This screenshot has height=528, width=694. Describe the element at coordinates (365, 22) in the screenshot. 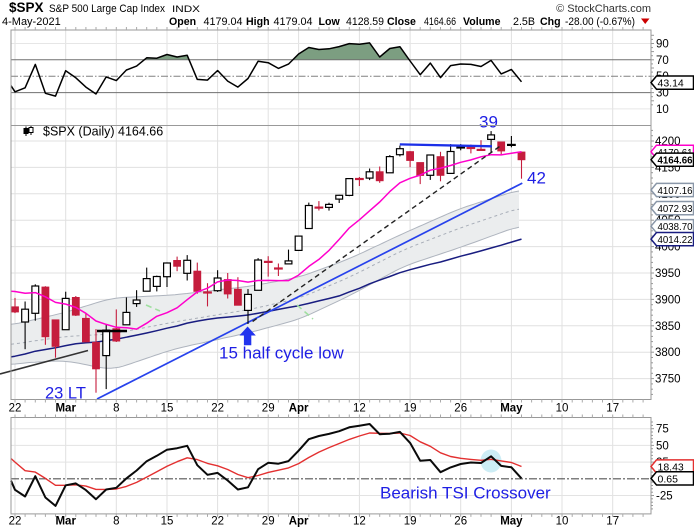

I see `svg-text: 4128.59` at that location.